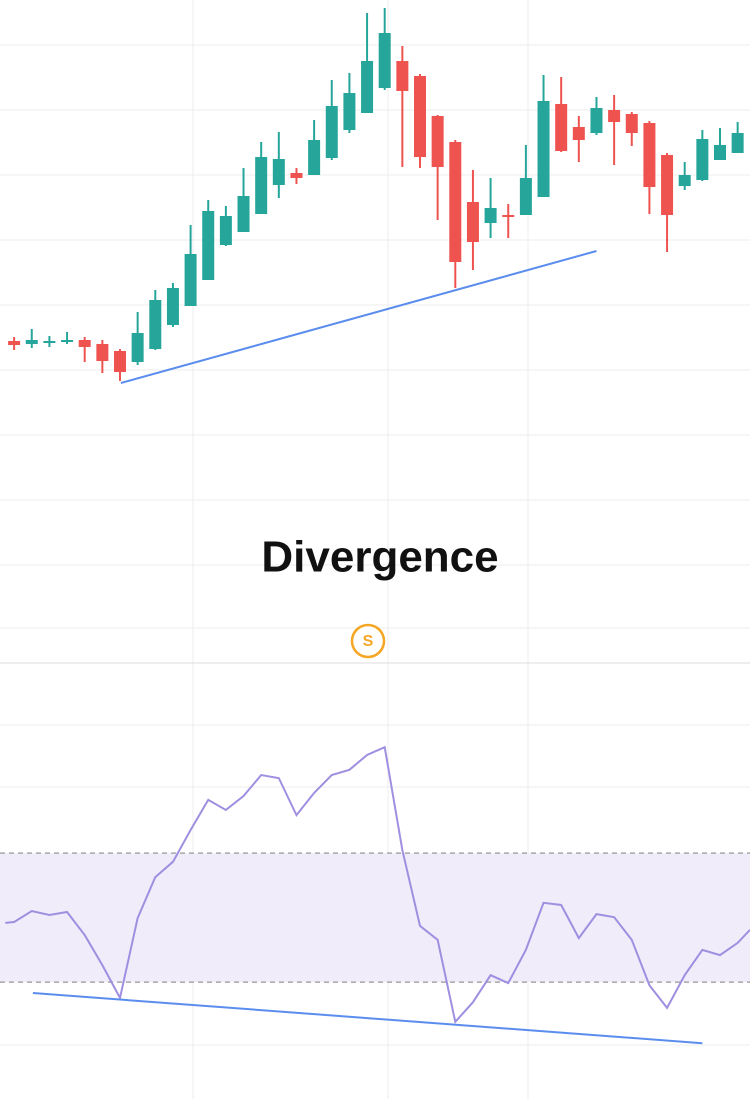 The width and height of the screenshot is (750, 1099). I want to click on badge-icon, so click(368, 641).